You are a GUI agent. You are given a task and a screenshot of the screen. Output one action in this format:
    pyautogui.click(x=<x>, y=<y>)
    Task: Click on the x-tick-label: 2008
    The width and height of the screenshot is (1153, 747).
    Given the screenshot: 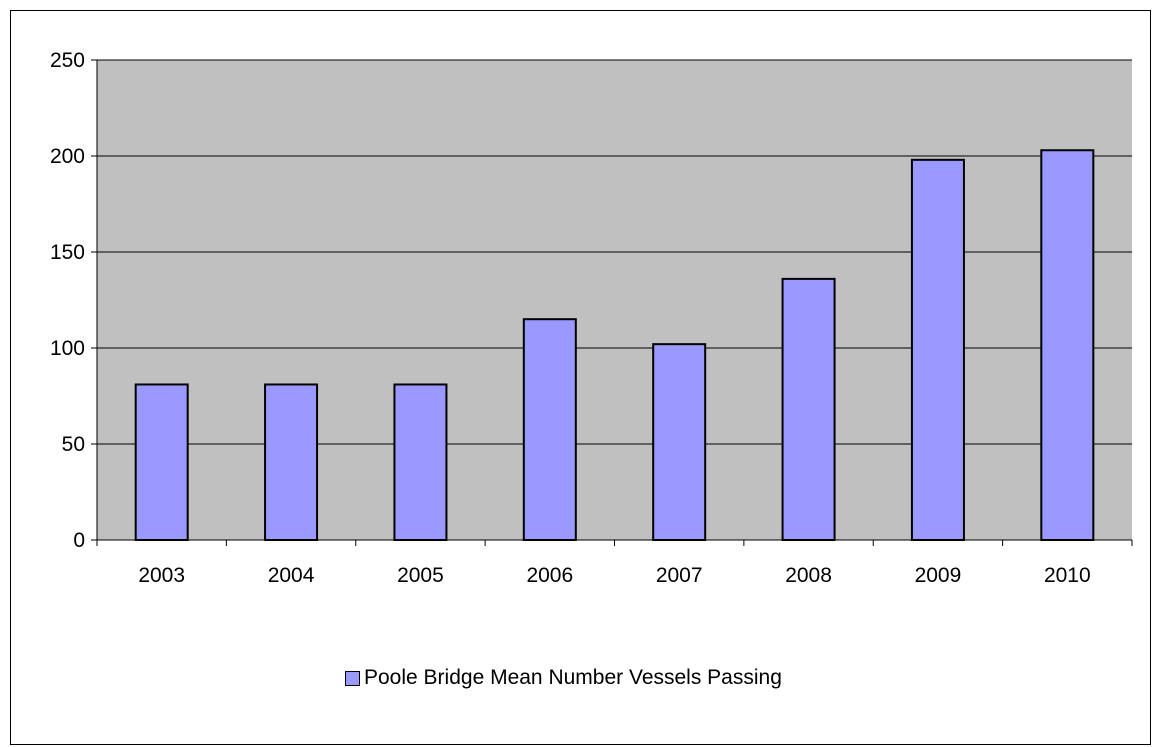 What is the action you would take?
    pyautogui.click(x=808, y=575)
    